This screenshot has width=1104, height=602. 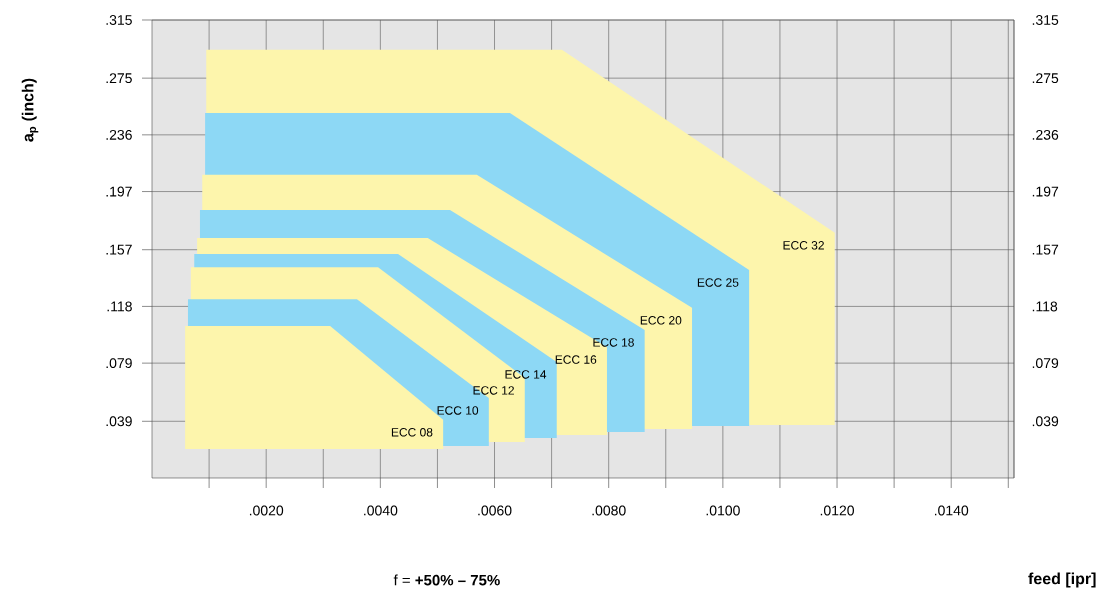 I want to click on text: a$_{p}$ (inch), so click(x=30, y=110).